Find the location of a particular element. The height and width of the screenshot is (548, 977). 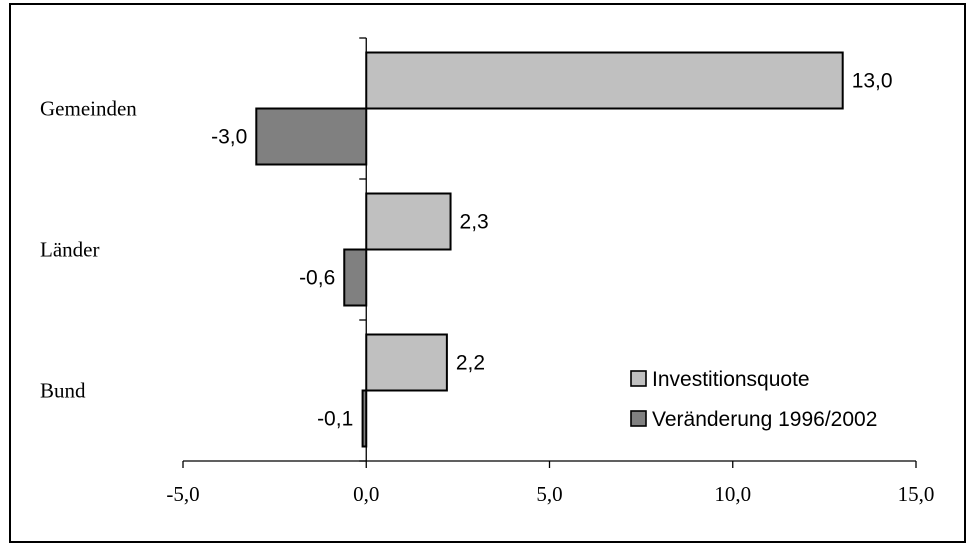

x-tick-label: 5,0 is located at coordinates (549, 494).